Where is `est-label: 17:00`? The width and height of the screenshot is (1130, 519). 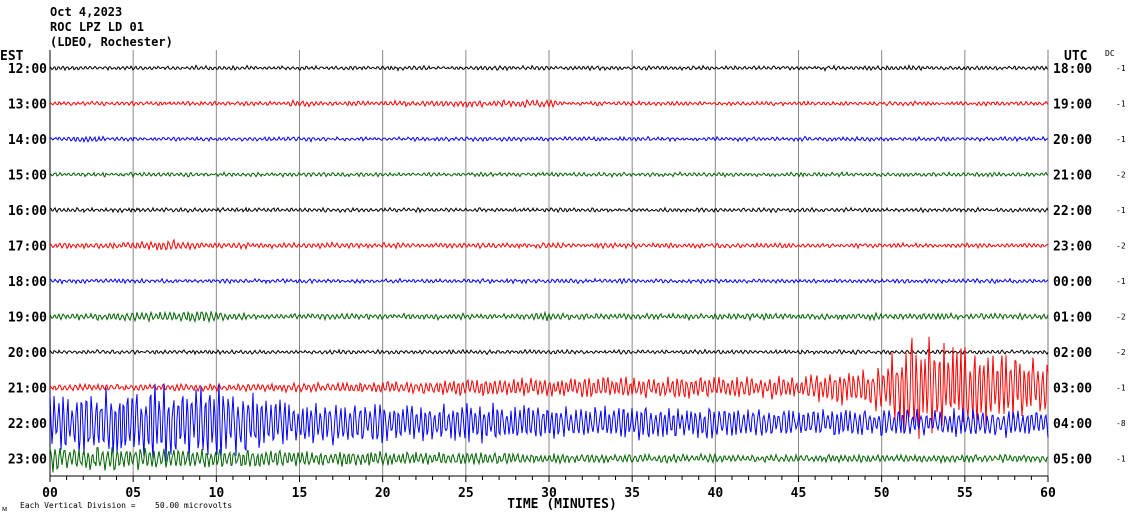 est-label: 17:00 is located at coordinates (27, 247).